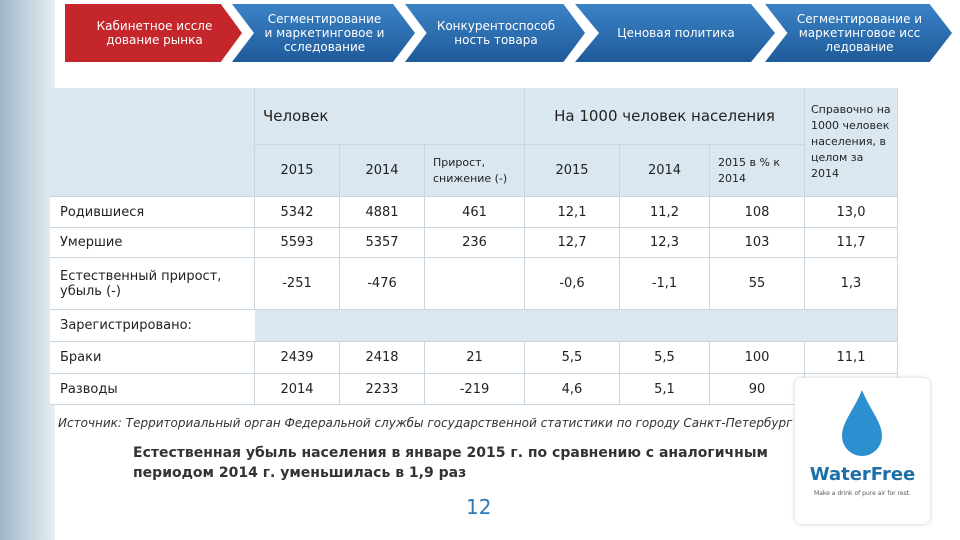 The width and height of the screenshot is (960, 540). What do you see at coordinates (862, 423) in the screenshot?
I see `drop-icon` at bounding box center [862, 423].